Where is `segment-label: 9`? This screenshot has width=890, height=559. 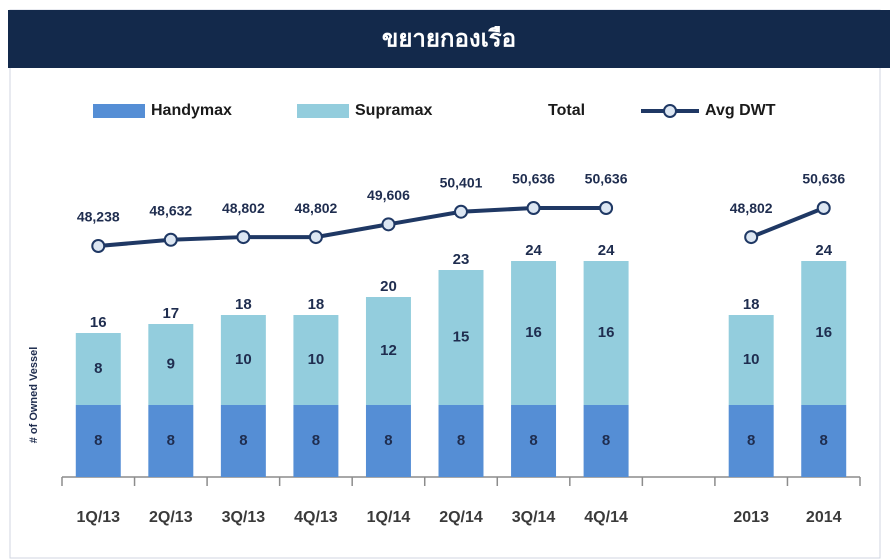
segment-label: 9 is located at coordinates (171, 363).